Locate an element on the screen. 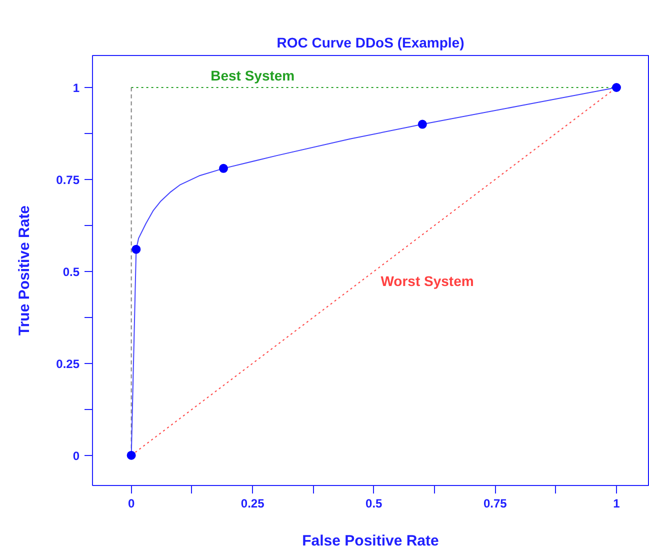 This screenshot has height=560, width=649. series-label: Best System is located at coordinates (252, 76).